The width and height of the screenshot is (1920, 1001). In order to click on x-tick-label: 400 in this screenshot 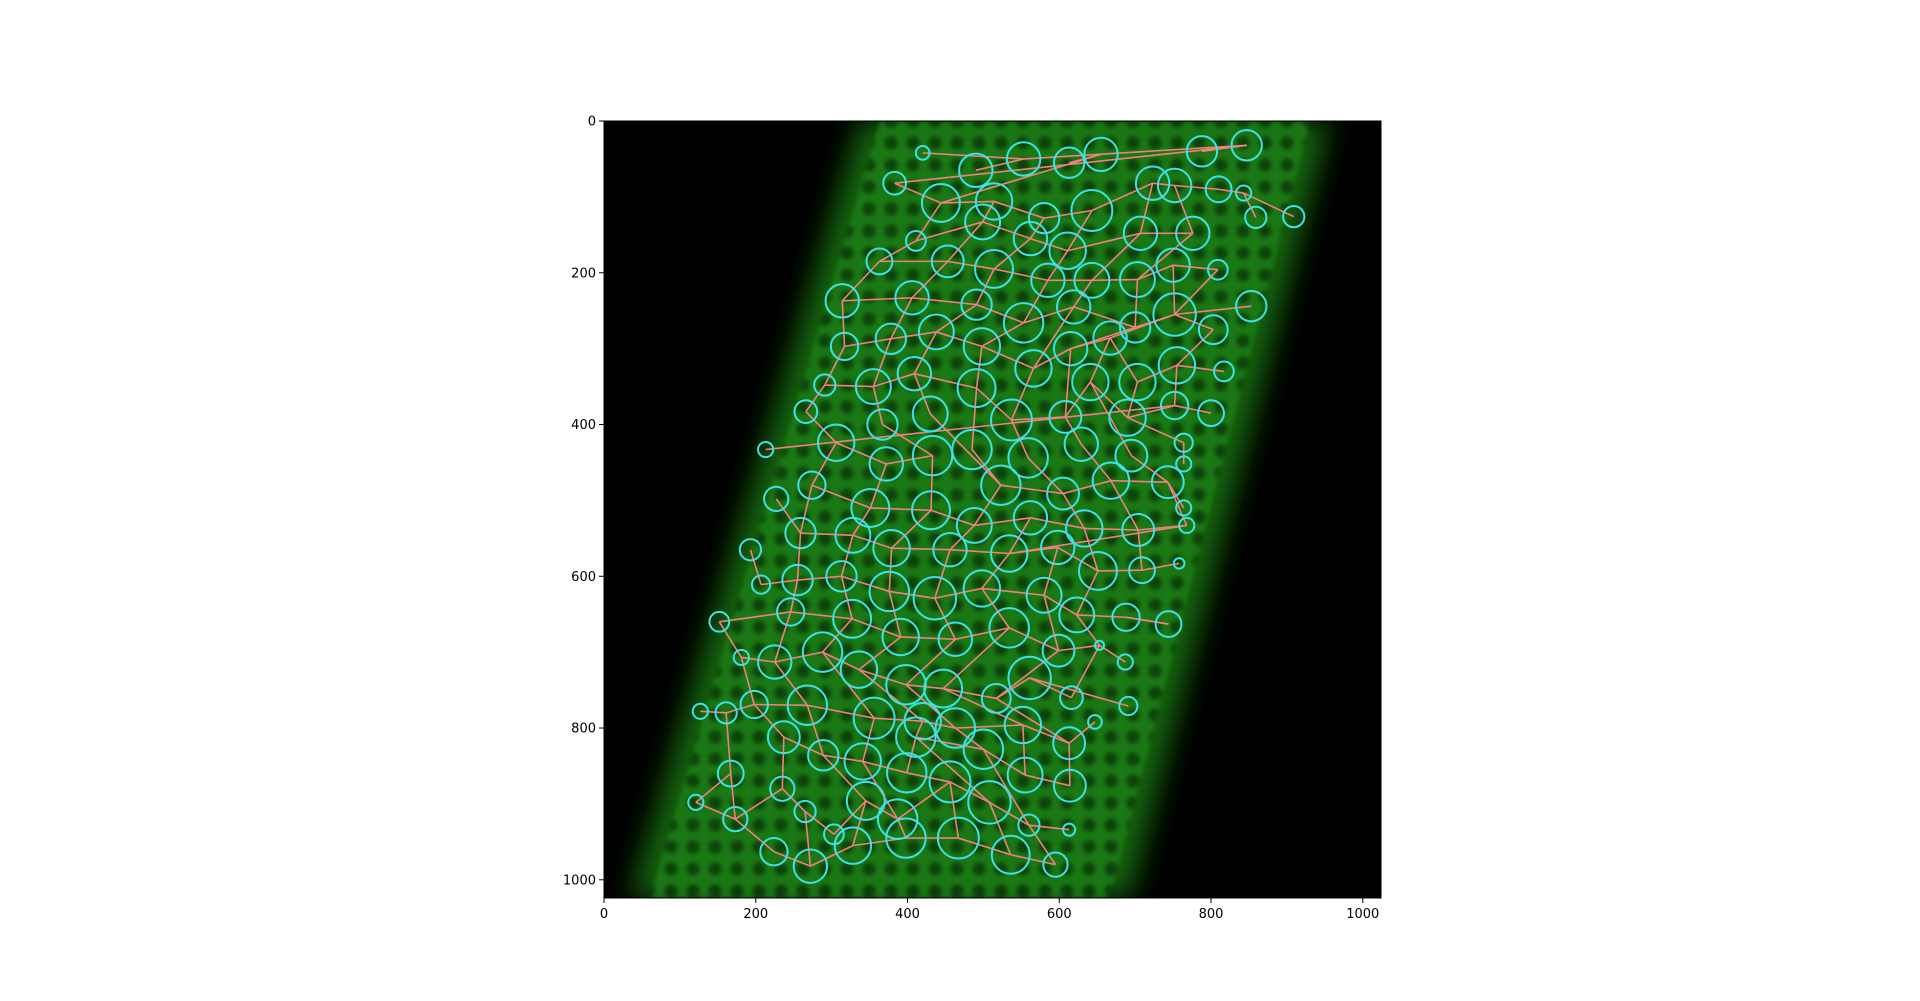, I will do `click(907, 914)`.